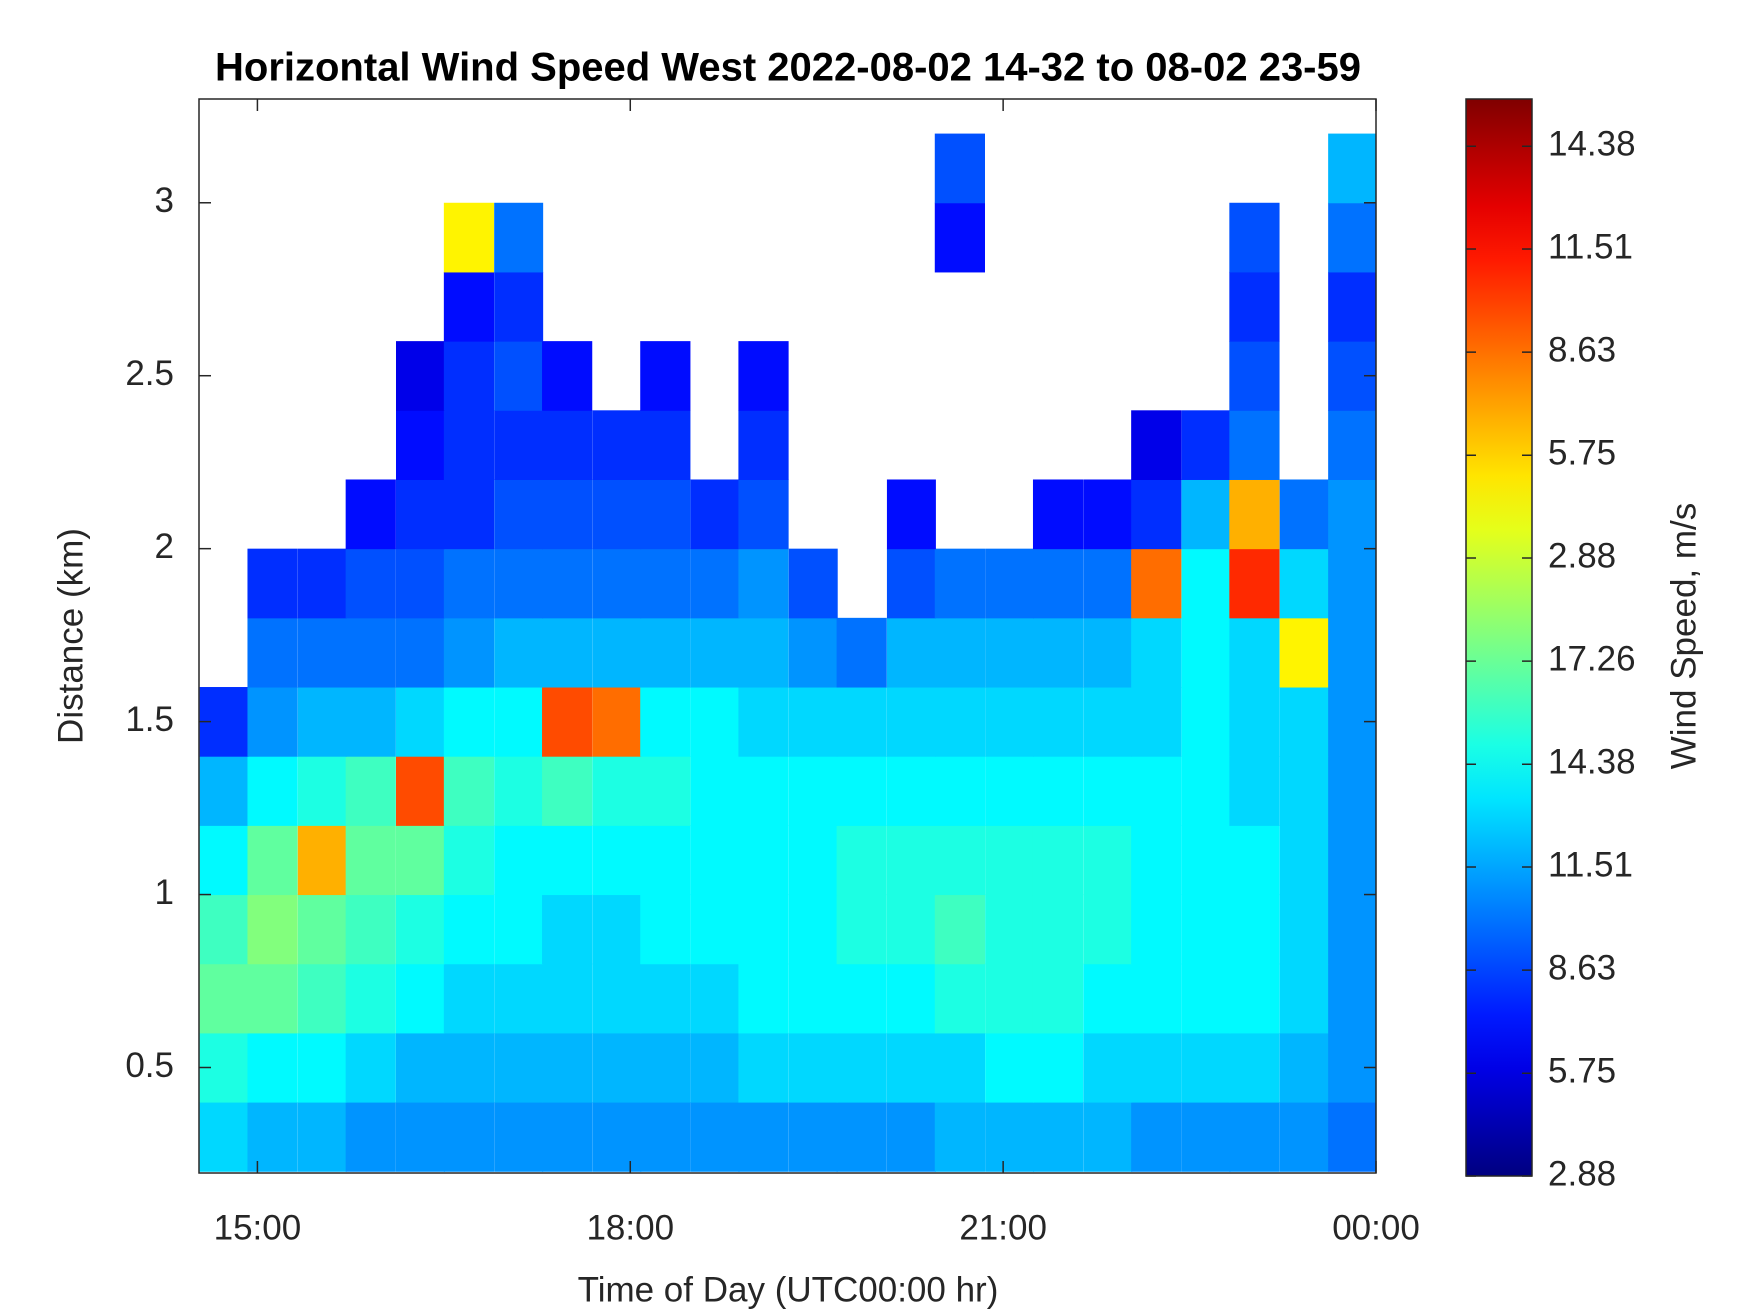  Describe the element at coordinates (1590, 246) in the screenshot. I see `colorbar-tick-label: 11.51` at that location.